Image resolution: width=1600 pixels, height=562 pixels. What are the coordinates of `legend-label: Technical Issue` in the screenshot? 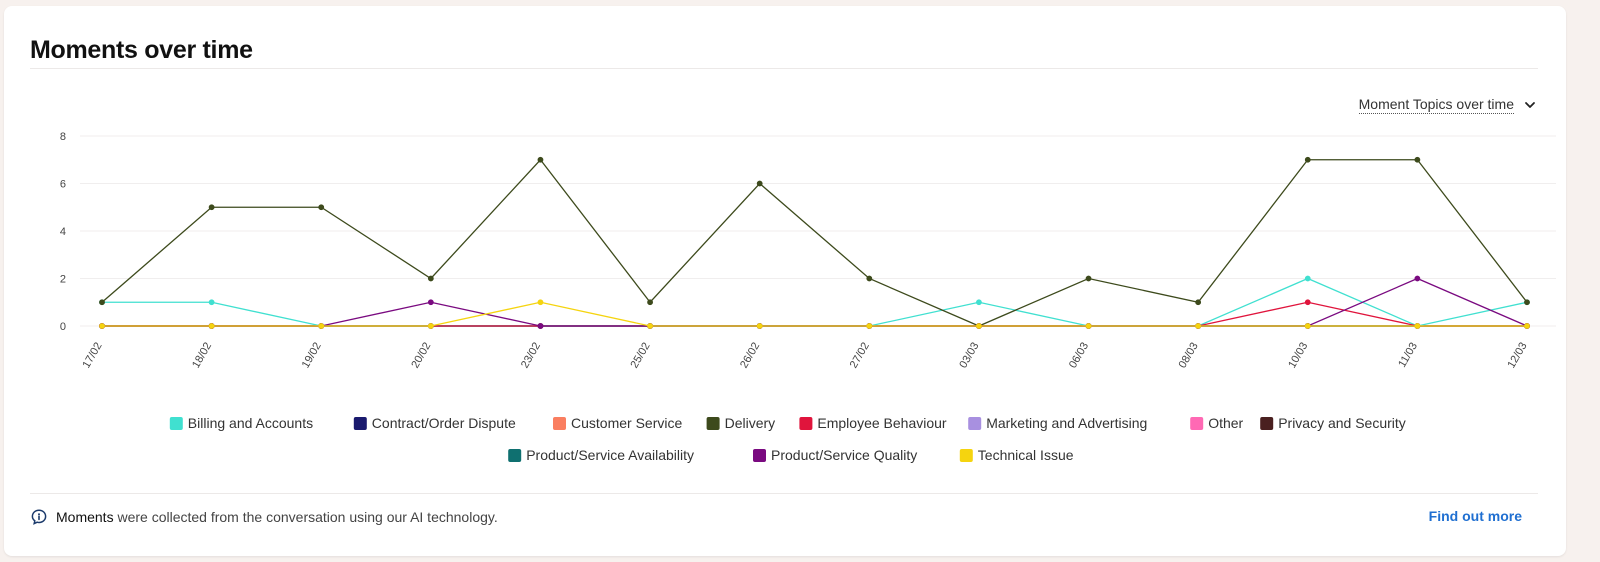 It's located at (1026, 455).